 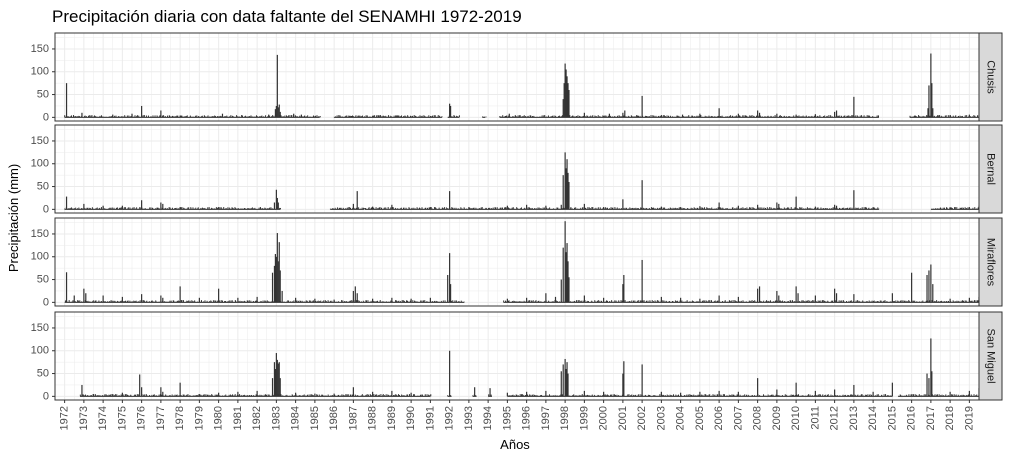 I want to click on x-tick-label: 2007, so click(x=738, y=418).